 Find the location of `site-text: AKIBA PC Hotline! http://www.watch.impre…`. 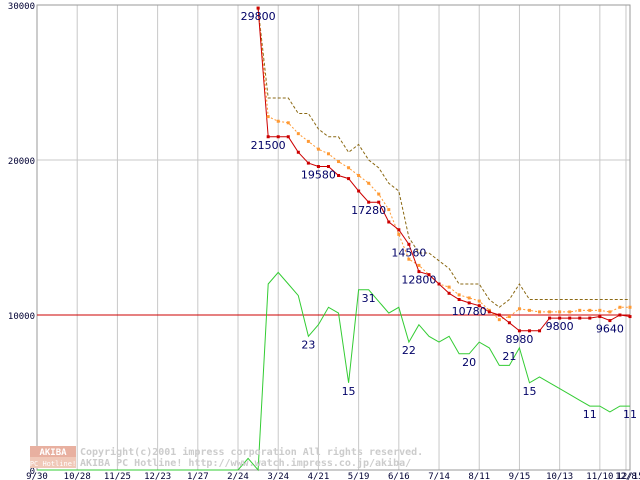

site-text: AKIBA PC Hotline! http://www.watch.impre… is located at coordinates (245, 463).